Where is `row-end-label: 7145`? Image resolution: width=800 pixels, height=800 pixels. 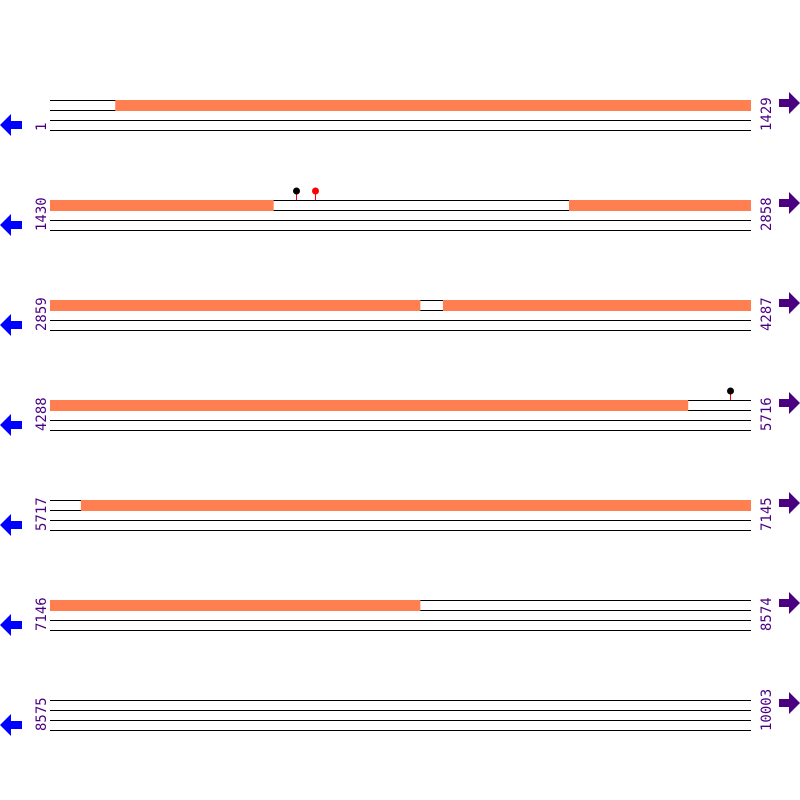
row-end-label: 7145 is located at coordinates (767, 514).